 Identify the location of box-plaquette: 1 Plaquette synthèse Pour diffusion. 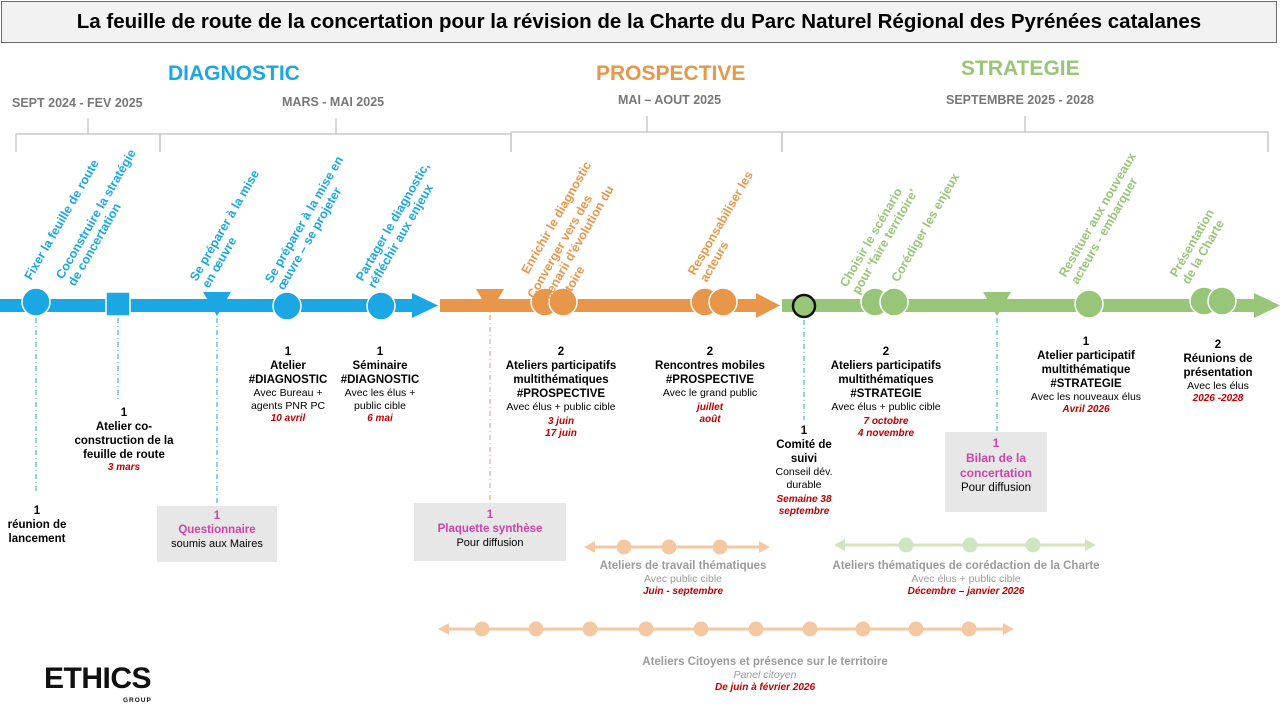
(490, 532).